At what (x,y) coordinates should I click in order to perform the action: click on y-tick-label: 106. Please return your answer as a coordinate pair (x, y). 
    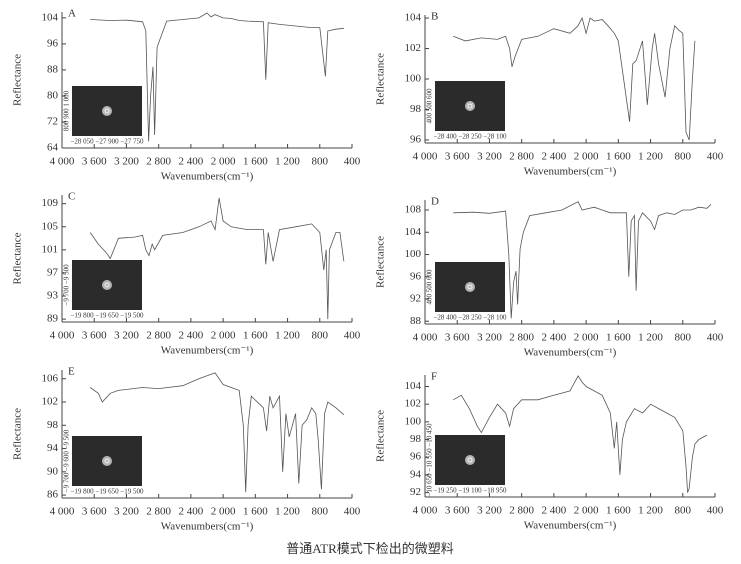
    Looking at the image, I should click on (50, 378).